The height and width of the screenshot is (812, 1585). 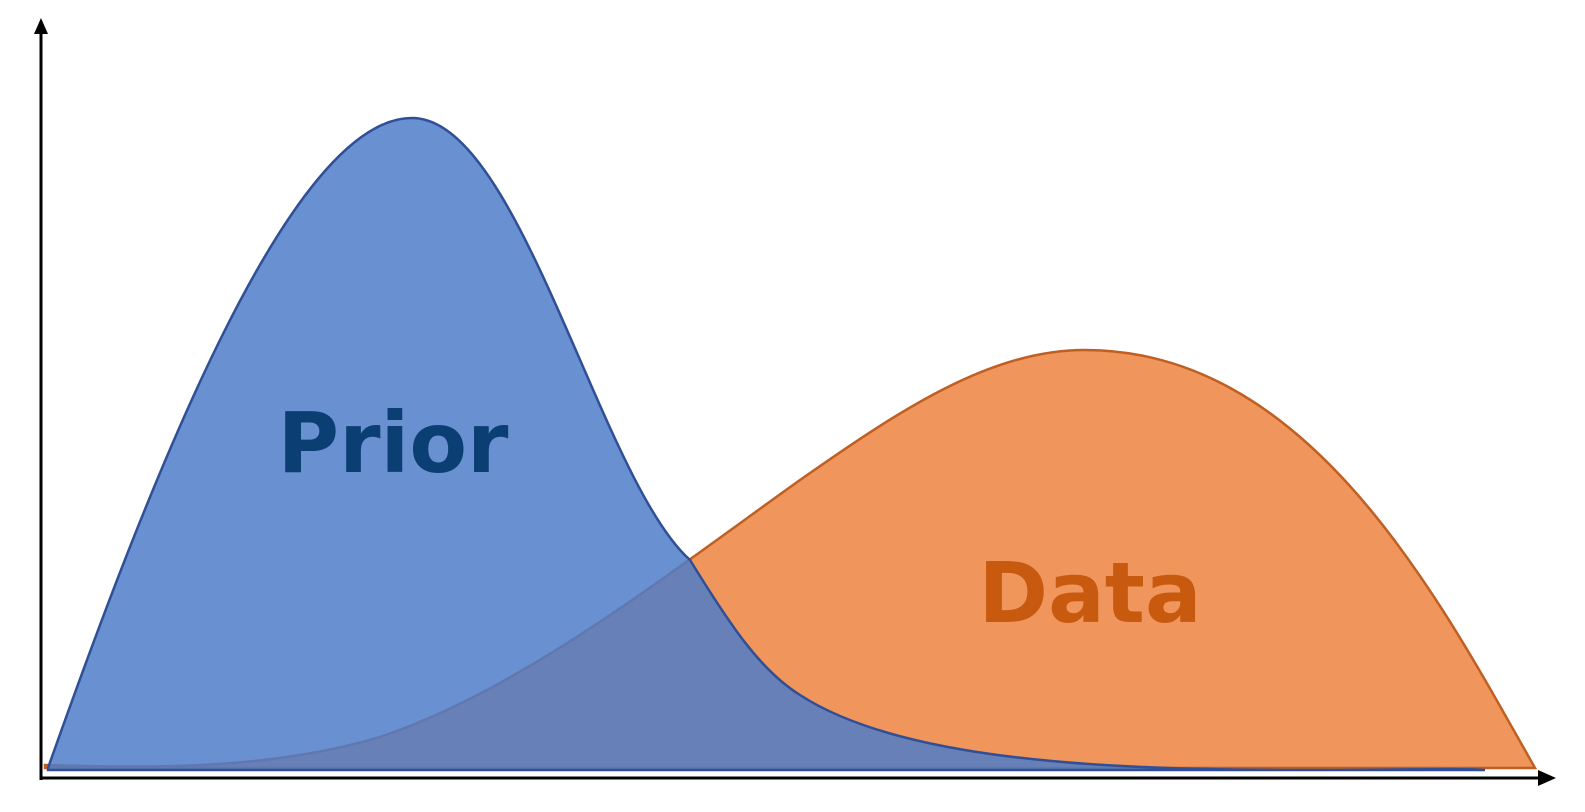 What do you see at coordinates (393, 443) in the screenshot?
I see `prior-label: Prior` at bounding box center [393, 443].